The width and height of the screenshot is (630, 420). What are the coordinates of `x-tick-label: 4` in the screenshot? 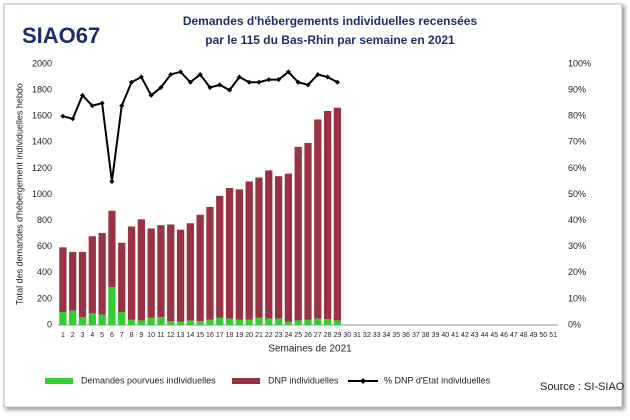 It's located at (92, 335).